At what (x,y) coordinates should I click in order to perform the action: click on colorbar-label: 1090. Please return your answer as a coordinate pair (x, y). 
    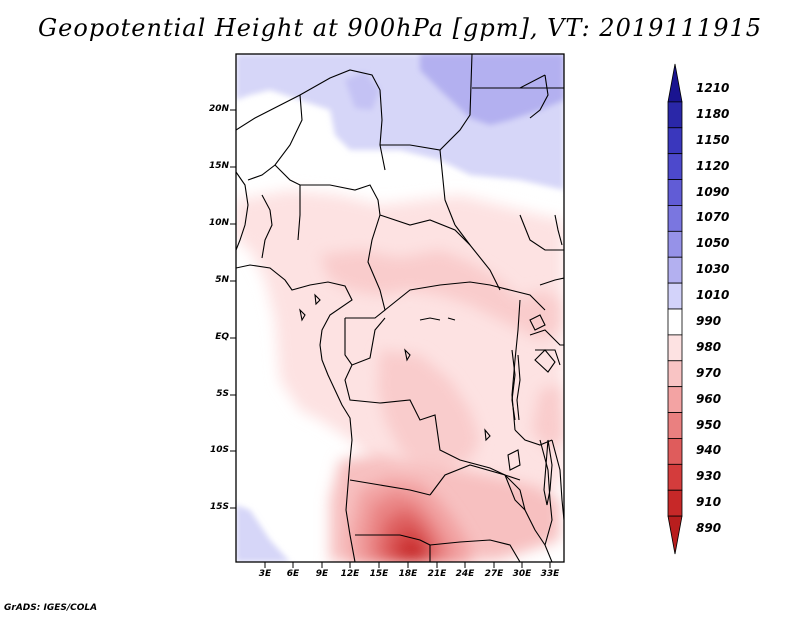
    Looking at the image, I should click on (713, 191).